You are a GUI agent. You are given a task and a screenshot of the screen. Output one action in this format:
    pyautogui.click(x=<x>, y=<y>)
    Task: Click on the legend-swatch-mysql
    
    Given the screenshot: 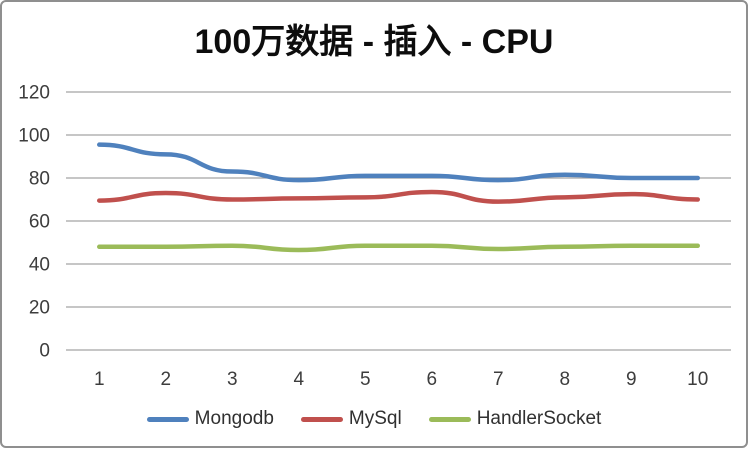 What is the action you would take?
    pyautogui.click(x=321, y=419)
    